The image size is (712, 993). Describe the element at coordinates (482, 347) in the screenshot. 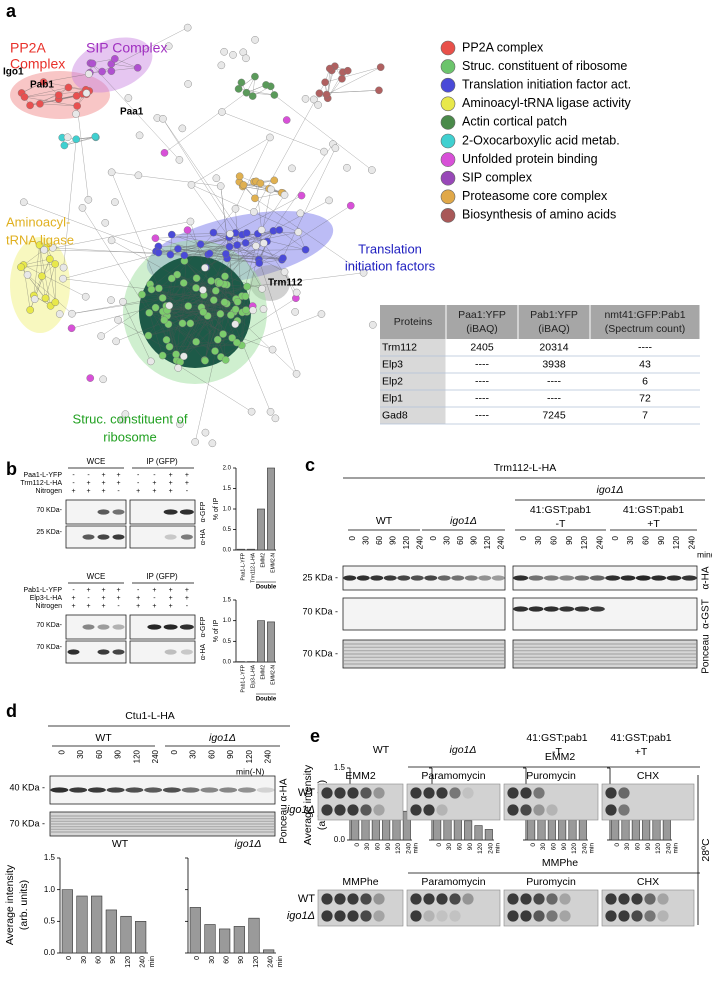

I see `table-cell: 2405` at that location.